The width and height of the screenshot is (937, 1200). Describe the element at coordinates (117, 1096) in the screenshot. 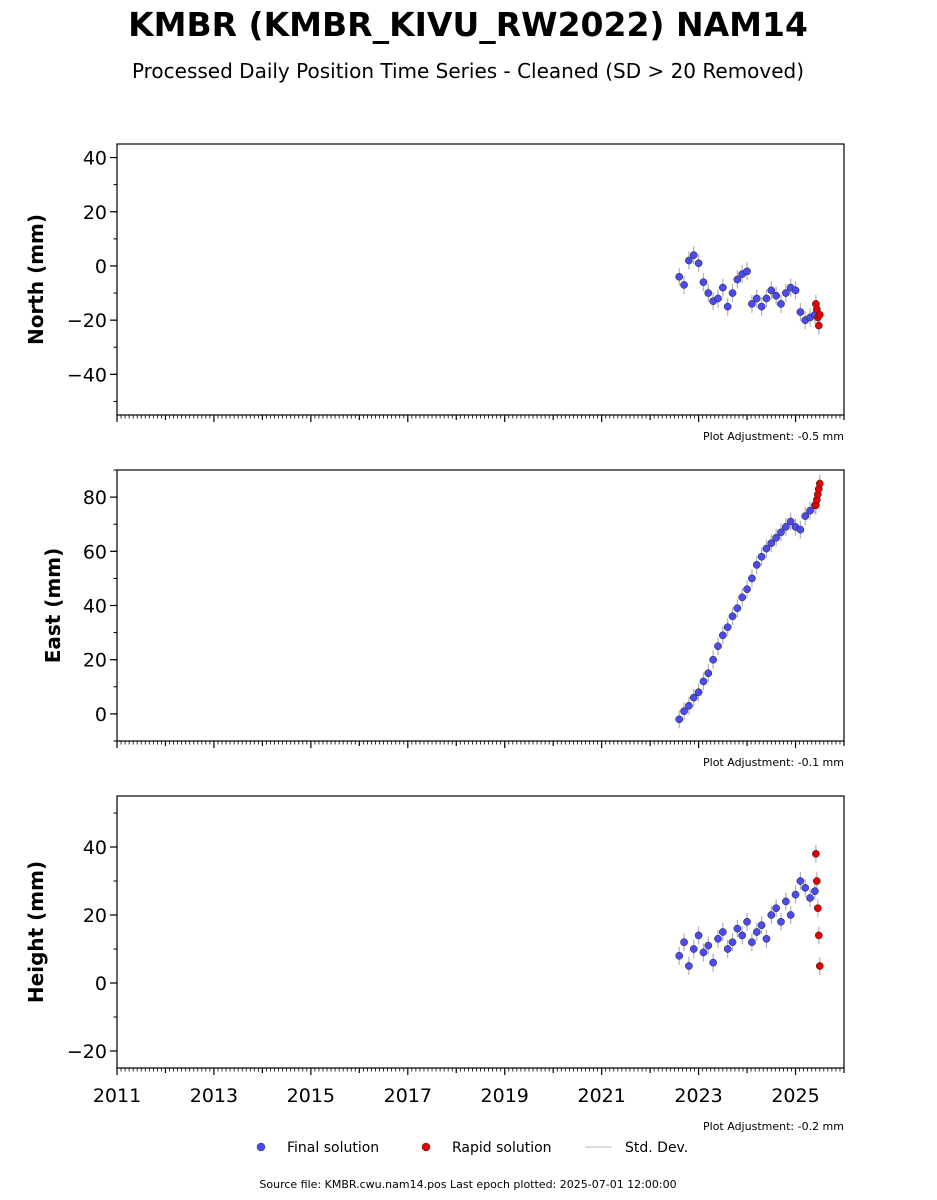

I see `x-tick-label: 2011` at that location.